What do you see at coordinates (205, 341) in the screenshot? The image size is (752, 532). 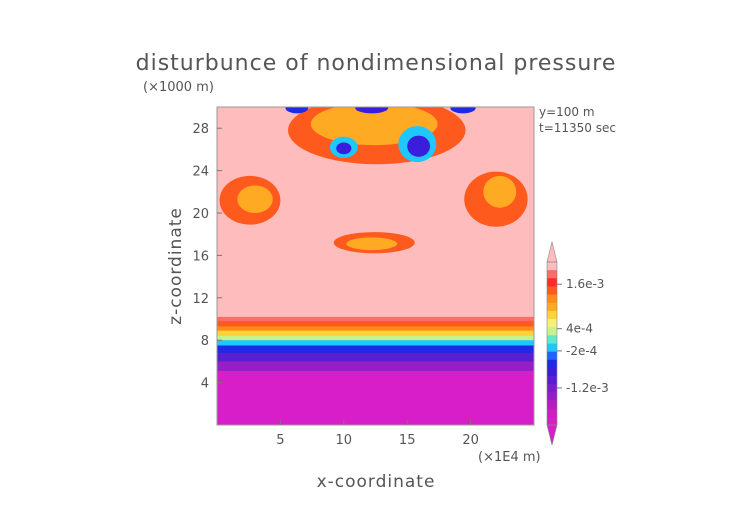 I see `y-tick-label: 8` at bounding box center [205, 341].